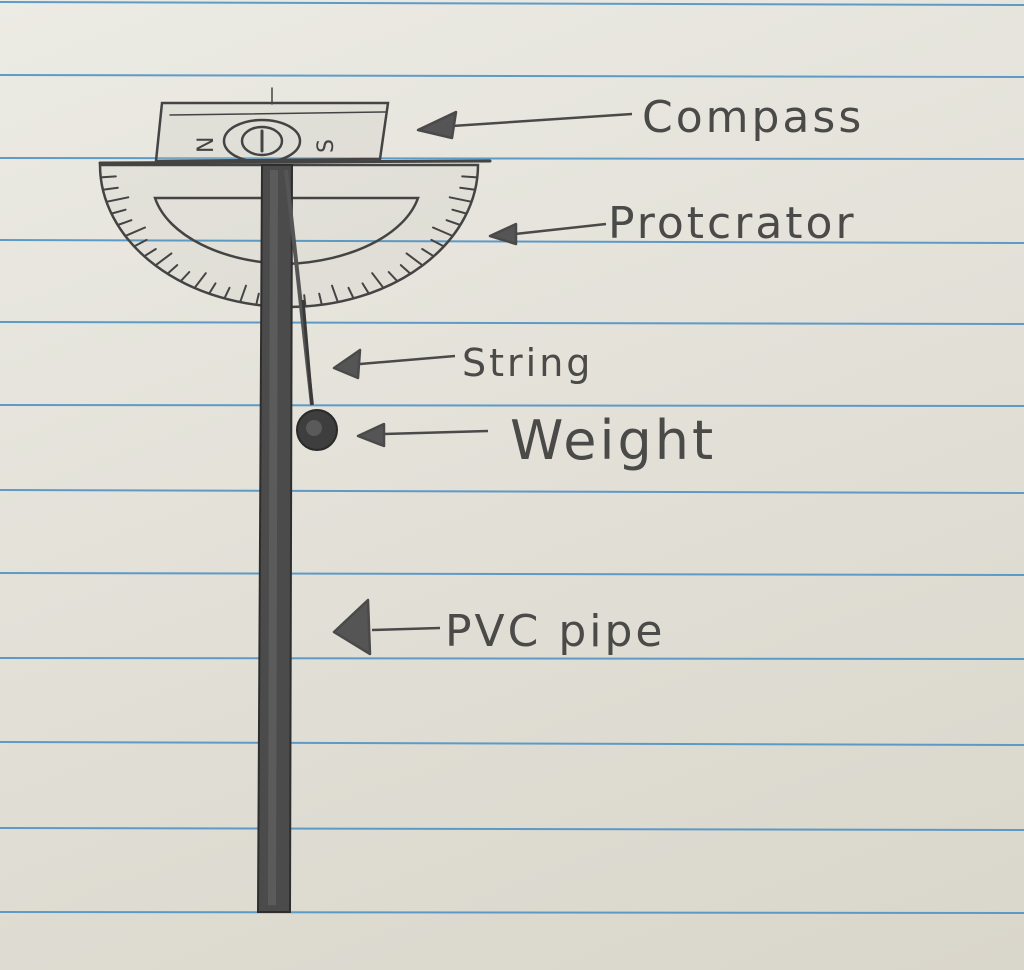 This screenshot has width=1024, height=970. Describe the element at coordinates (524, 125) in the screenshot. I see `compass-arrow` at that location.